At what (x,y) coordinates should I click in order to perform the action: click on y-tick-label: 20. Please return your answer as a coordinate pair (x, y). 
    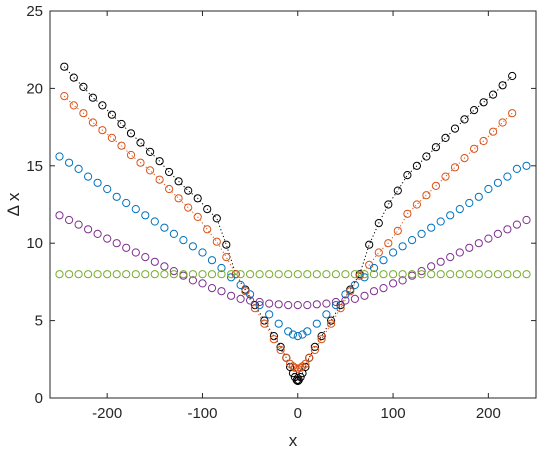
    Looking at the image, I should click on (34, 88).